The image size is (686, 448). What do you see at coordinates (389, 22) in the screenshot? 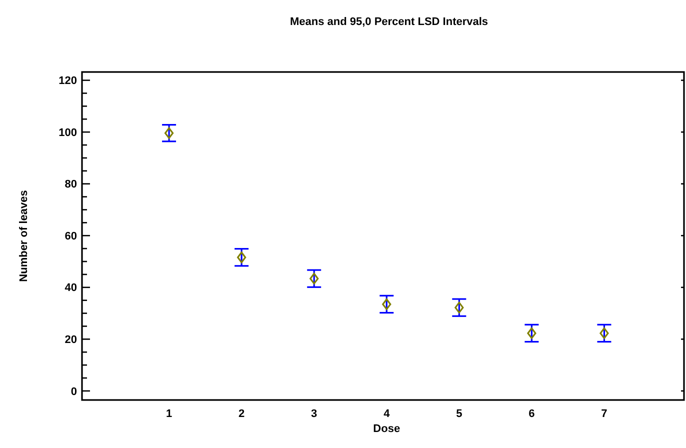
I see `chart-title: Means and 95,0 Percent LSD Intervals` at bounding box center [389, 22].